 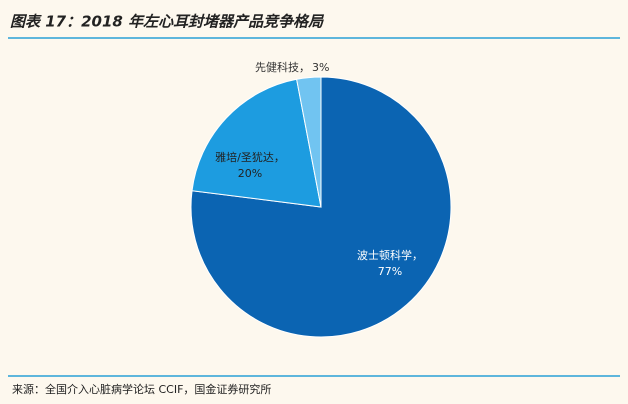 I want to click on slice-label: 波士顿科学，, so click(x=390, y=255).